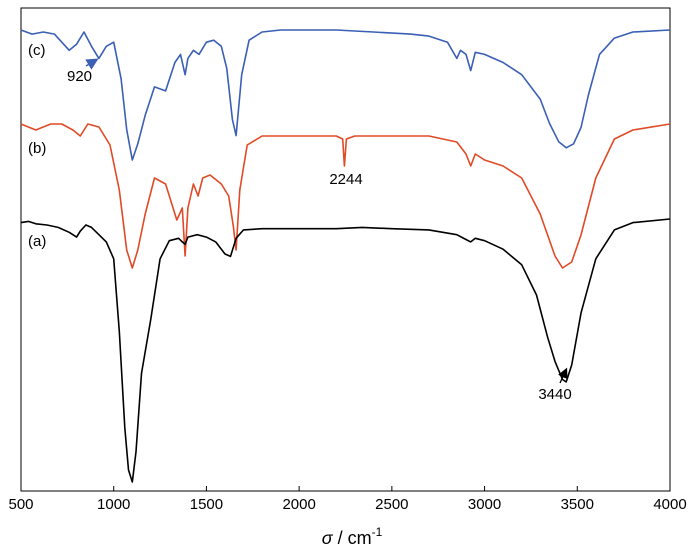 The width and height of the screenshot is (700, 554). What do you see at coordinates (37, 50) in the screenshot?
I see `series-label: (c)` at bounding box center [37, 50].